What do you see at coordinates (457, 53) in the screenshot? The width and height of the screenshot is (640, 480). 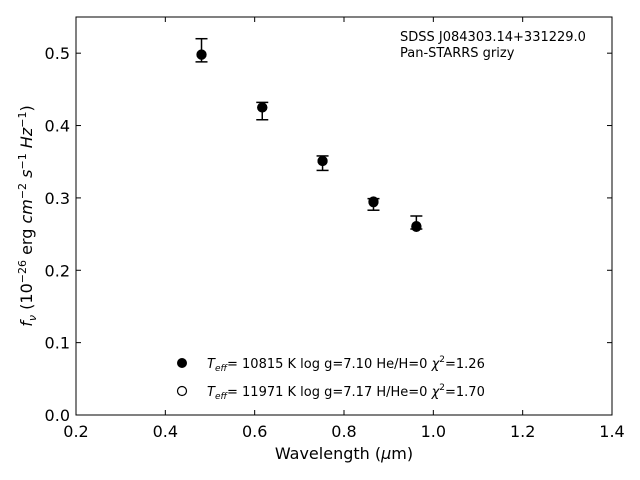 I see `survey-name: Pan-STARRS grizy` at bounding box center [457, 53].